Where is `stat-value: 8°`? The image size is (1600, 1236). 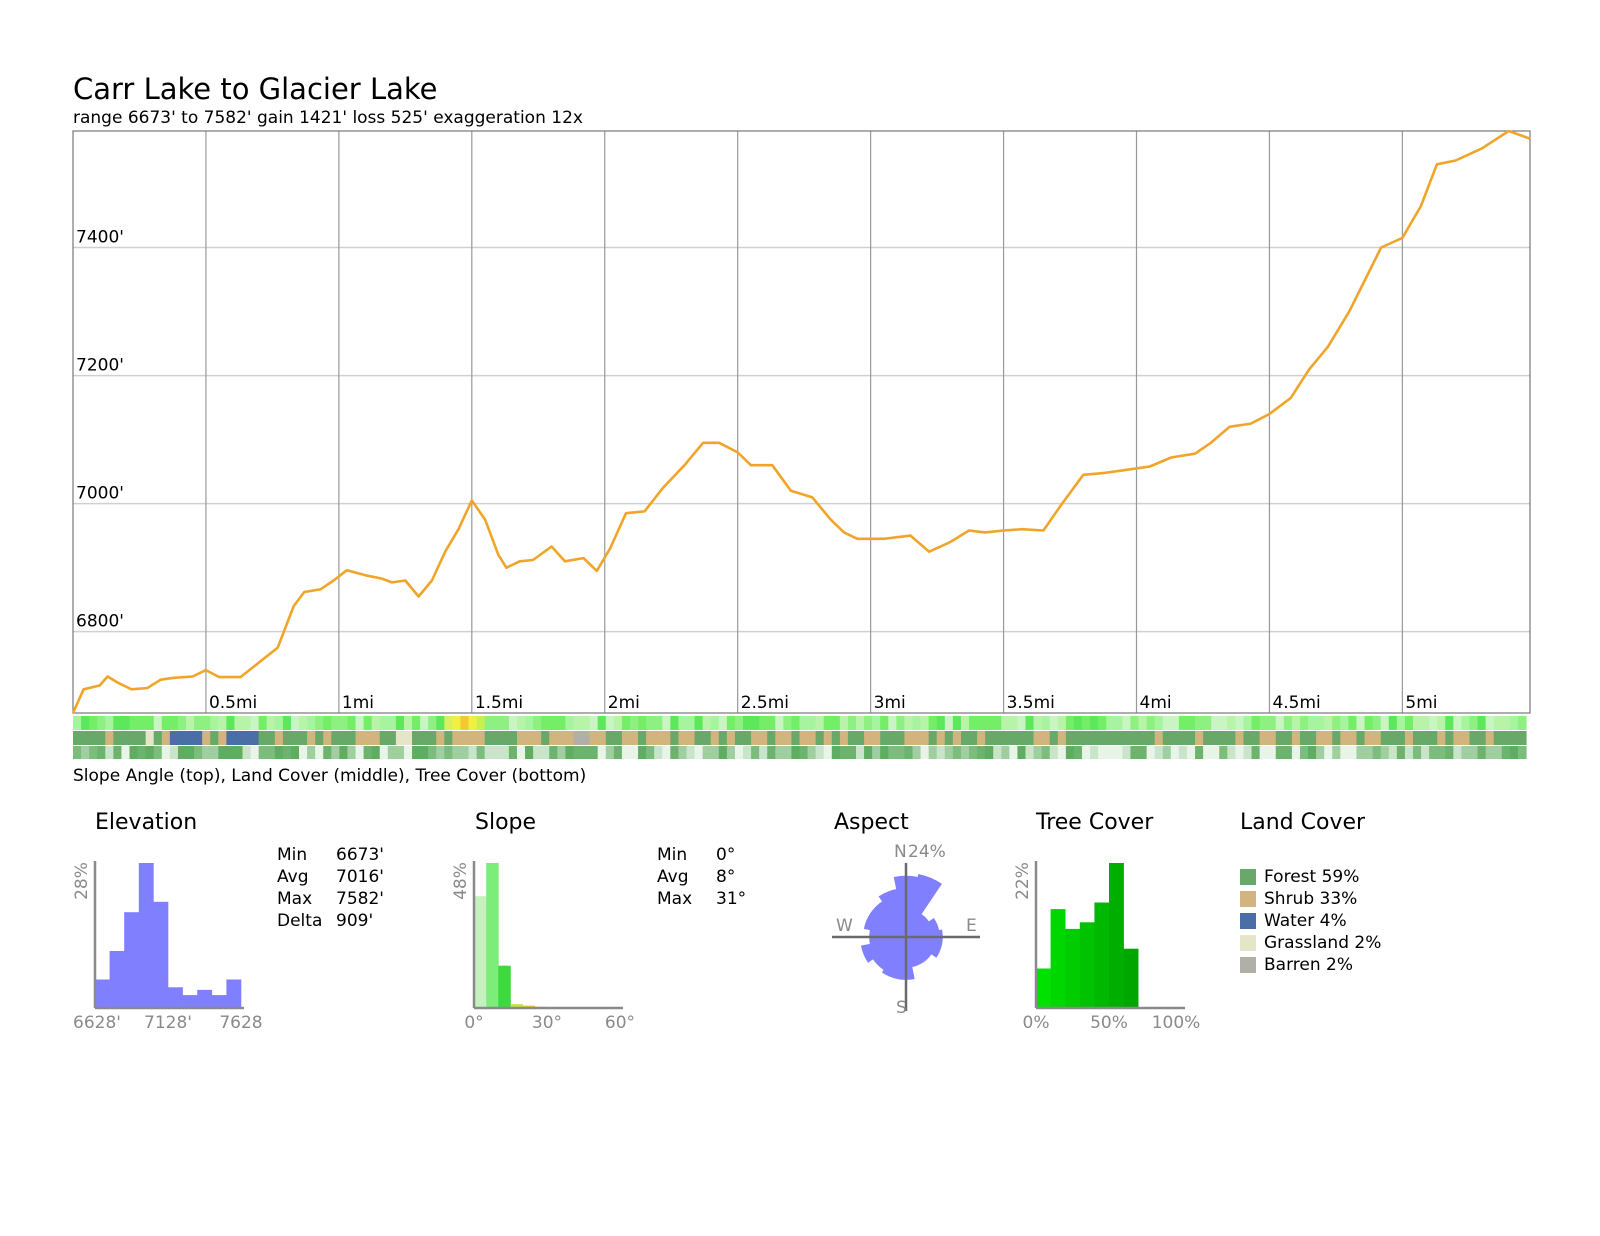
stat-value: 8° is located at coordinates (726, 877).